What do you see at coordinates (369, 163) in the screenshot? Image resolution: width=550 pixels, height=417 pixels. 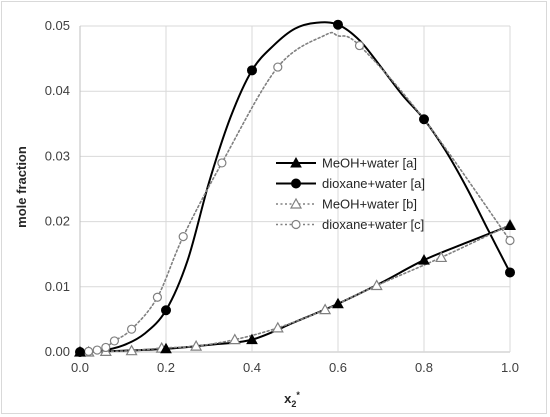 I see `legend-label-0: MeOH+water [a]` at bounding box center [369, 163].